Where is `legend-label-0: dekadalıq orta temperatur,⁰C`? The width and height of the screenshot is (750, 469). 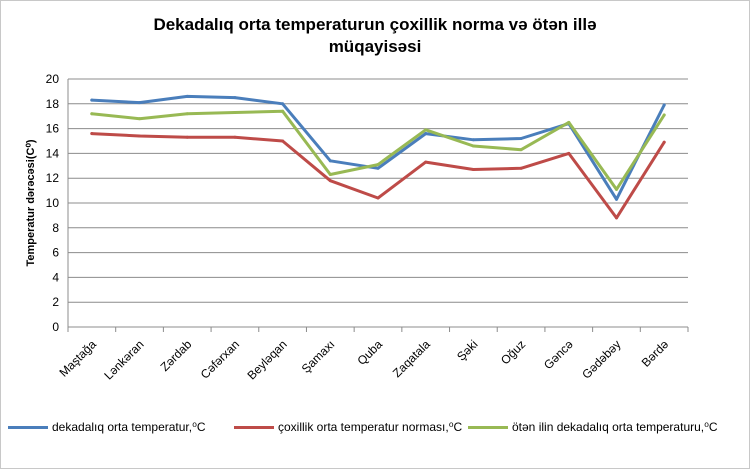
legend-label-0: dekadalıq orta temperatur,⁰C is located at coordinates (129, 427).